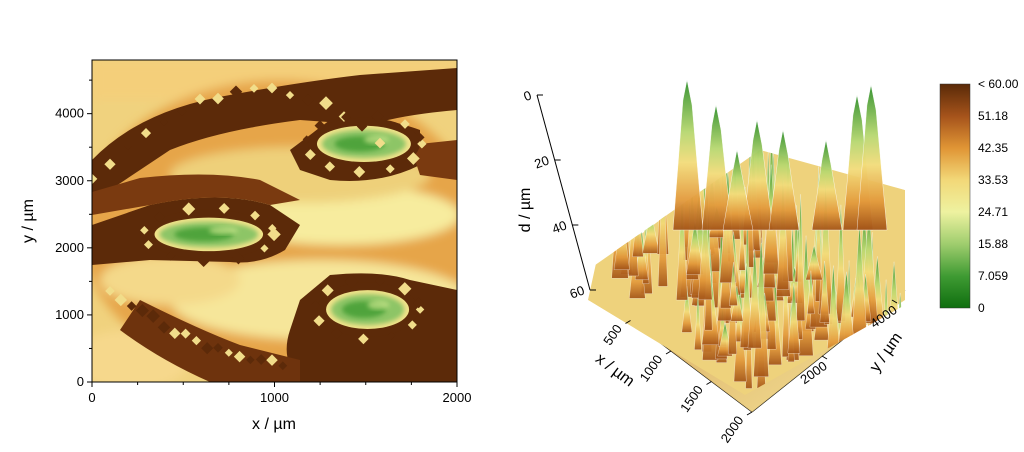 The height and width of the screenshot is (452, 1024). Describe the element at coordinates (282, 227) in the screenshot. I see `heatmap-low-regions` at that location.